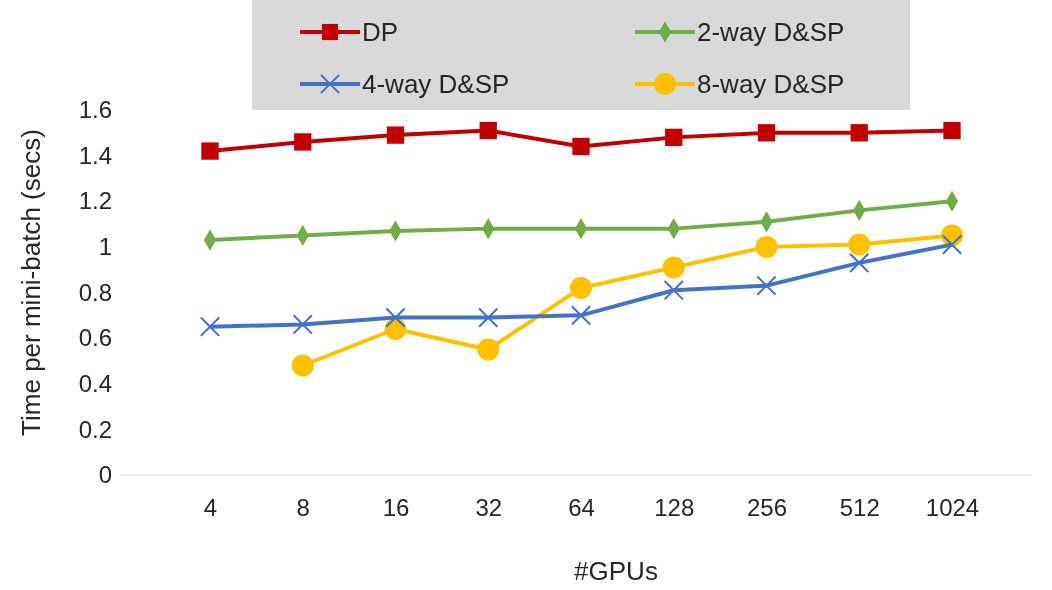 The image size is (1052, 590). What do you see at coordinates (952, 508) in the screenshot?
I see `x-tick-label: 1024` at bounding box center [952, 508].